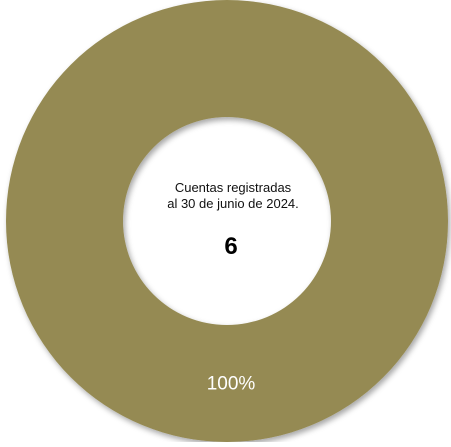 The image size is (451, 447). Describe the element at coordinates (233, 187) in the screenshot. I see `center-caption-line-1: Cuentas registradas` at that location.